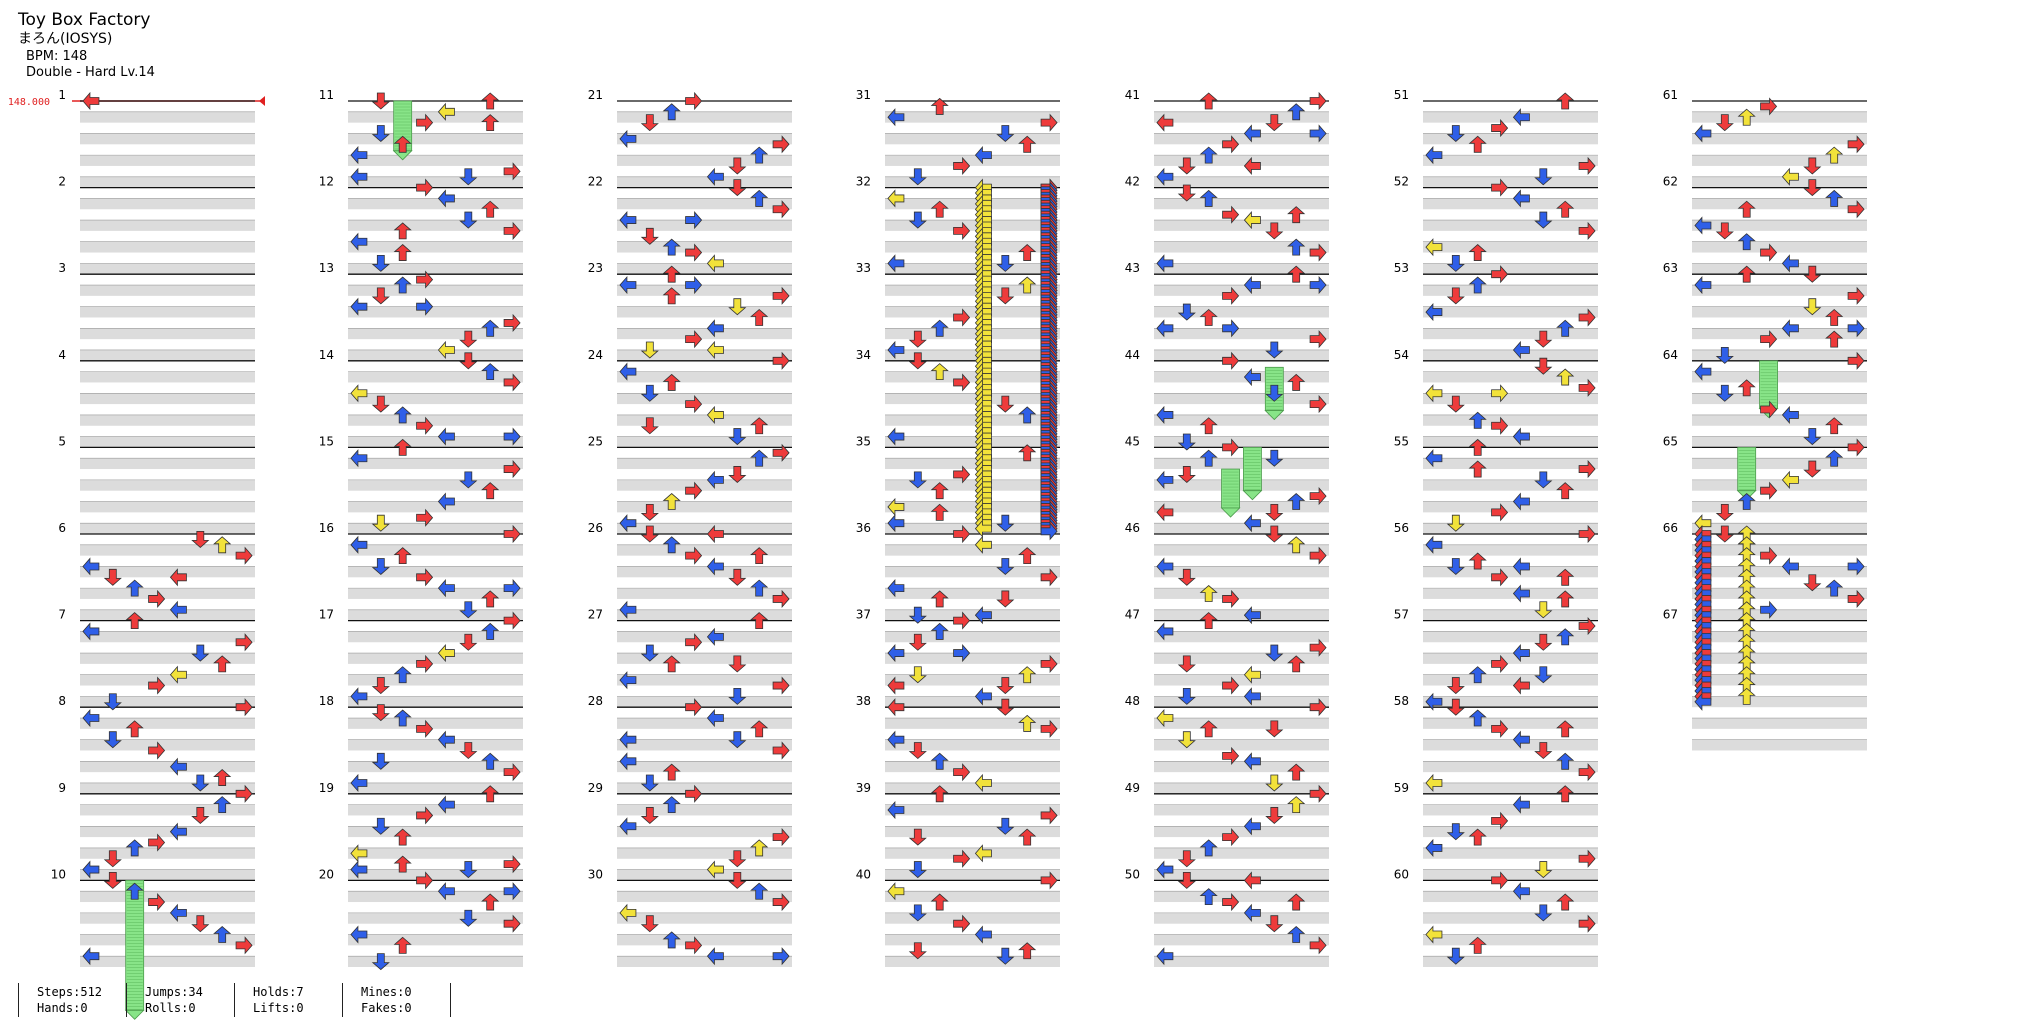  I want to click on measure-block: 32, so click(958, 225).